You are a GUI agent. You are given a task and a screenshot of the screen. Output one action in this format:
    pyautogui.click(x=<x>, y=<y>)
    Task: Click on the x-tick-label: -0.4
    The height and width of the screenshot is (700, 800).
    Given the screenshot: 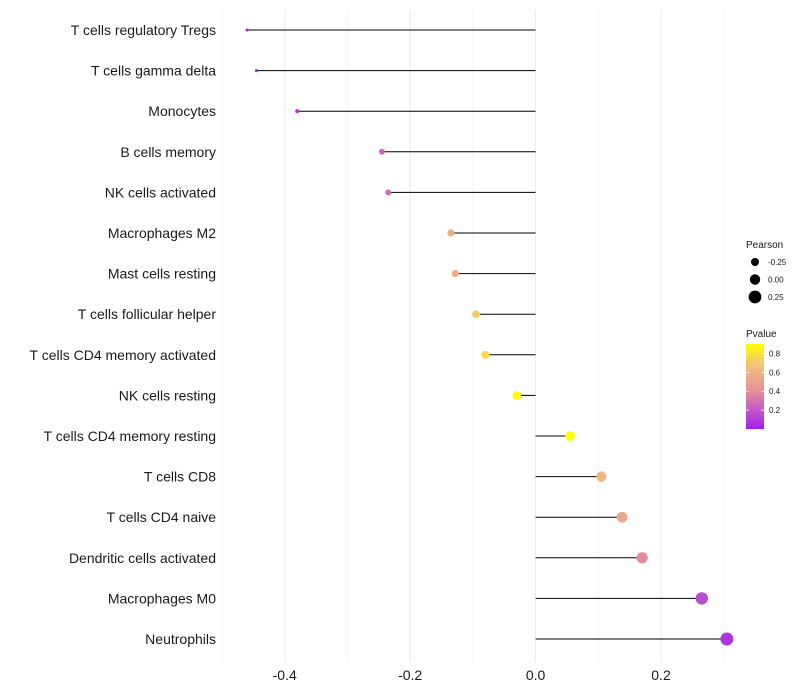 What is the action you would take?
    pyautogui.click(x=285, y=675)
    